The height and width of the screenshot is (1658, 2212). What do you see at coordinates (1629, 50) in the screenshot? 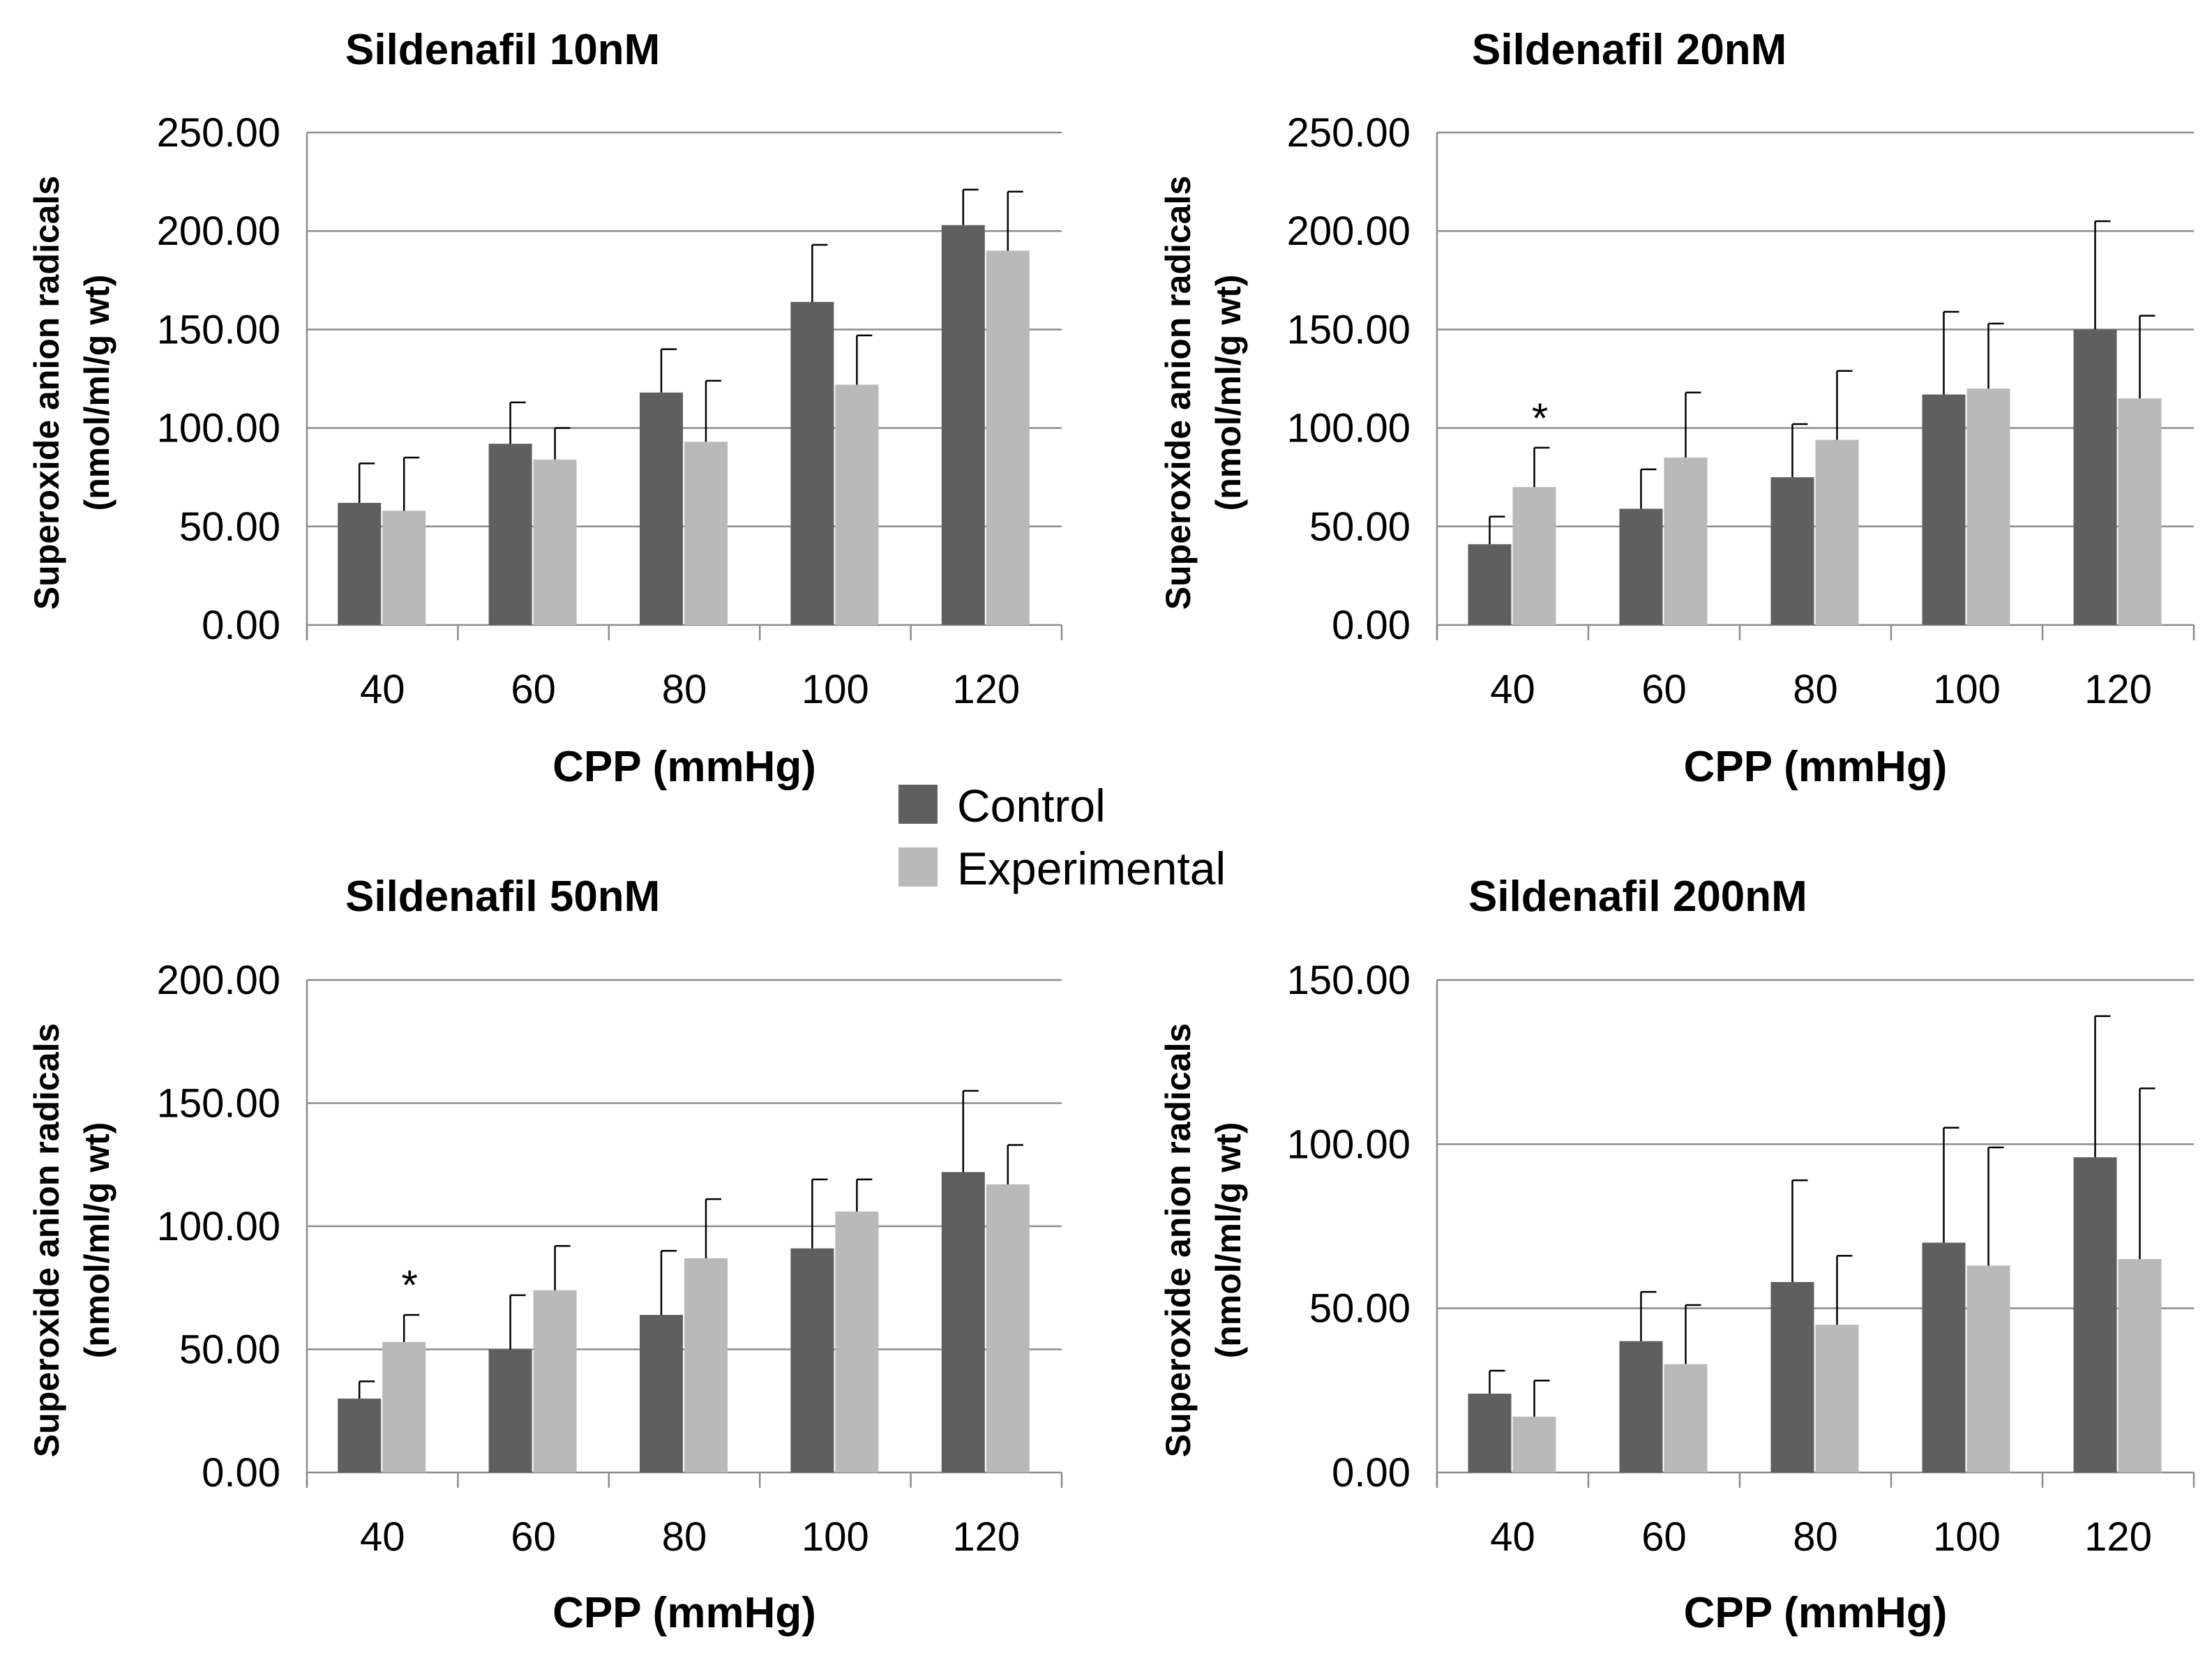
I see `chart-title: Sildenafil 20nM` at bounding box center [1629, 50].